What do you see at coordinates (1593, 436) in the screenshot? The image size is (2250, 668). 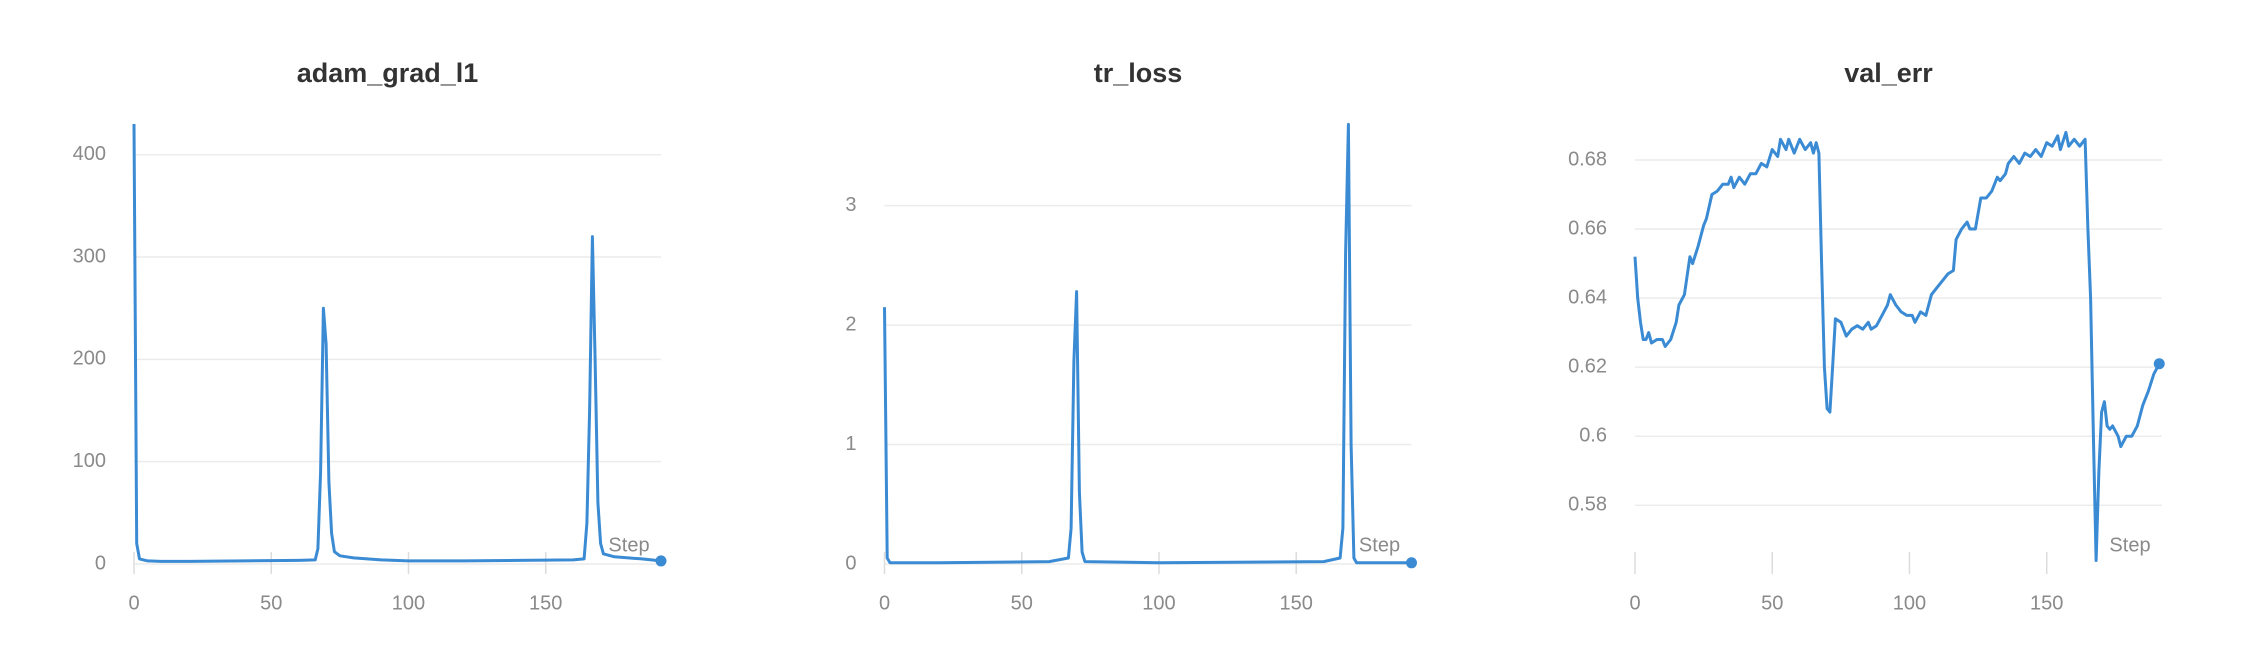 I see `y-tick-label: 0.6` at bounding box center [1593, 436].